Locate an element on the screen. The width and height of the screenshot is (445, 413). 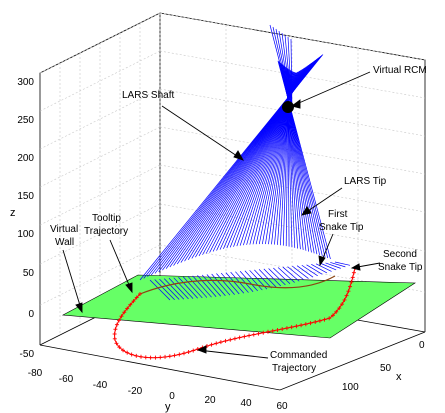
z-axis-label: z is located at coordinates (13, 213).